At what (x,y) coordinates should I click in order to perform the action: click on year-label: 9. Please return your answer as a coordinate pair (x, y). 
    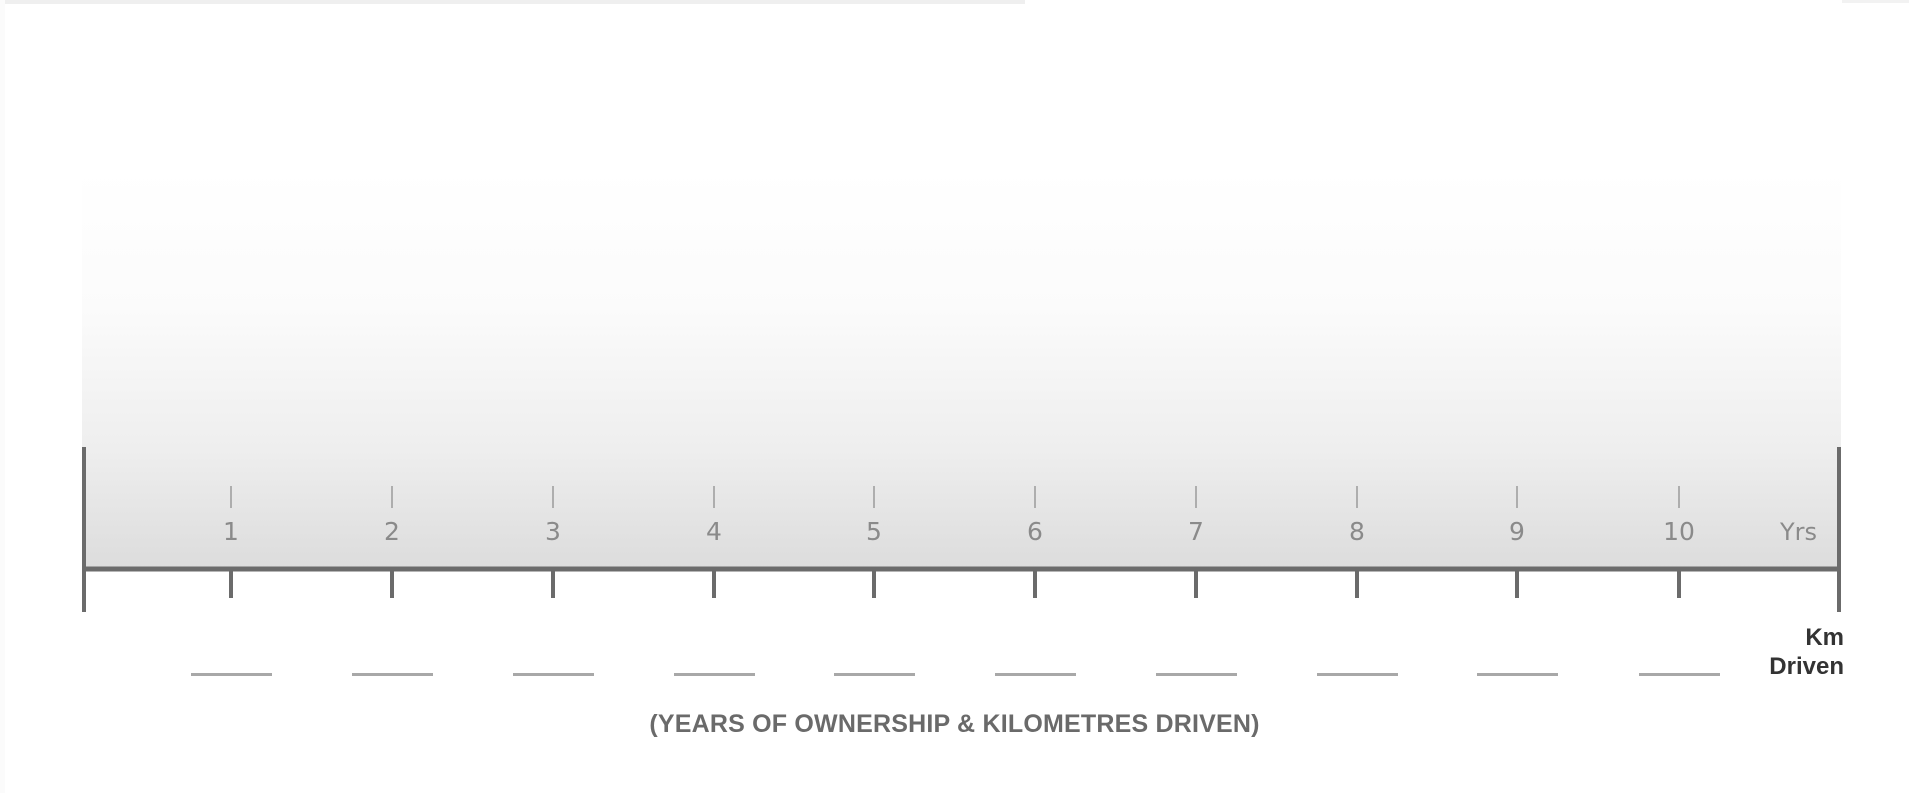
    Looking at the image, I should click on (1517, 531).